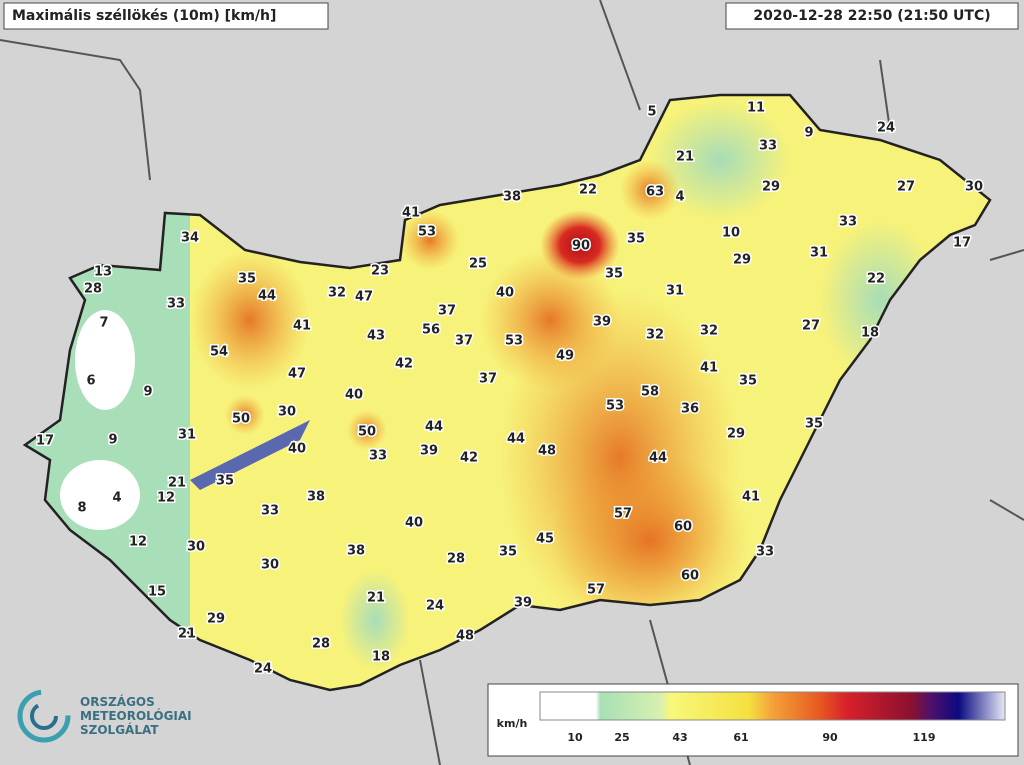 The width and height of the screenshot is (1024, 765). Describe the element at coordinates (138, 542) in the screenshot. I see `station-value: 12` at that location.